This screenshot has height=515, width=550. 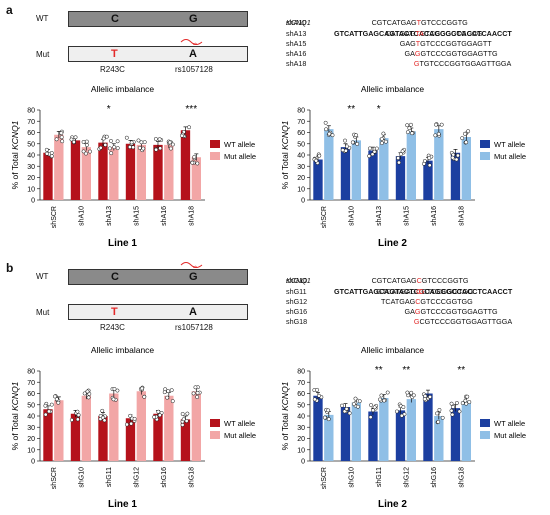 I want to click on sh-mark-text: sh, so click(x=195, y=43).